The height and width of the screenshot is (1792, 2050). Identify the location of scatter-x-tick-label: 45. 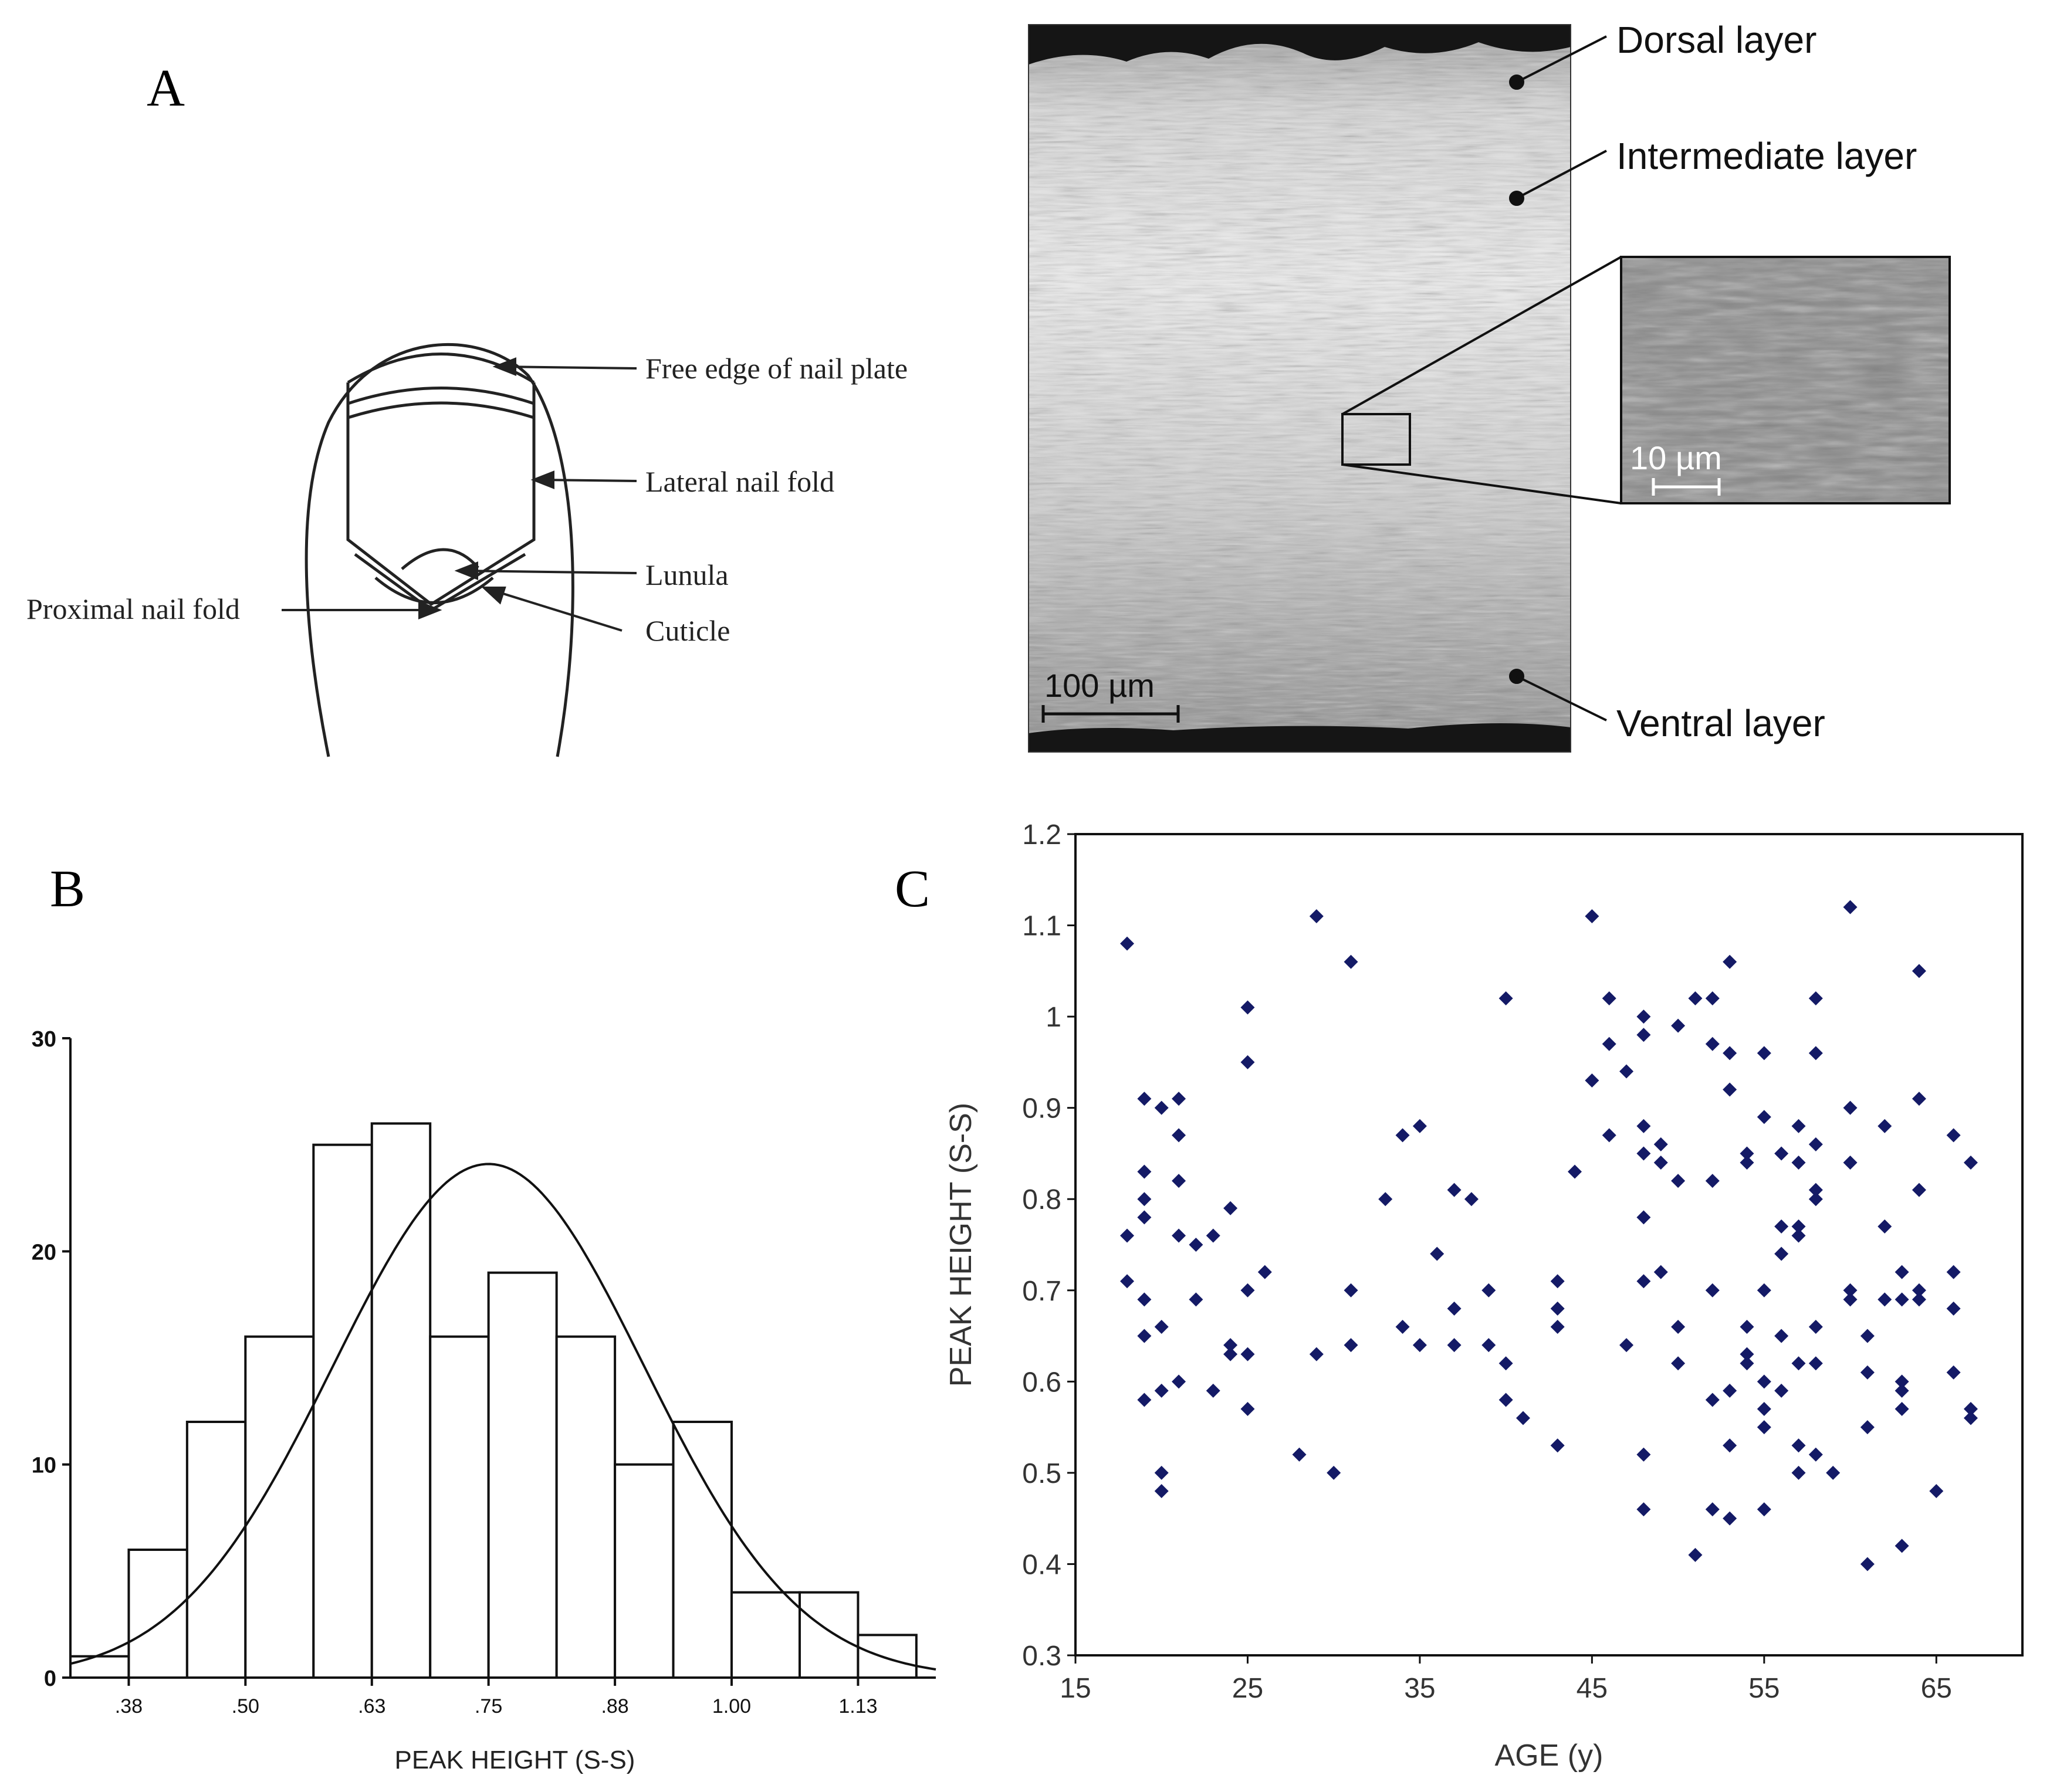
(1592, 1688).